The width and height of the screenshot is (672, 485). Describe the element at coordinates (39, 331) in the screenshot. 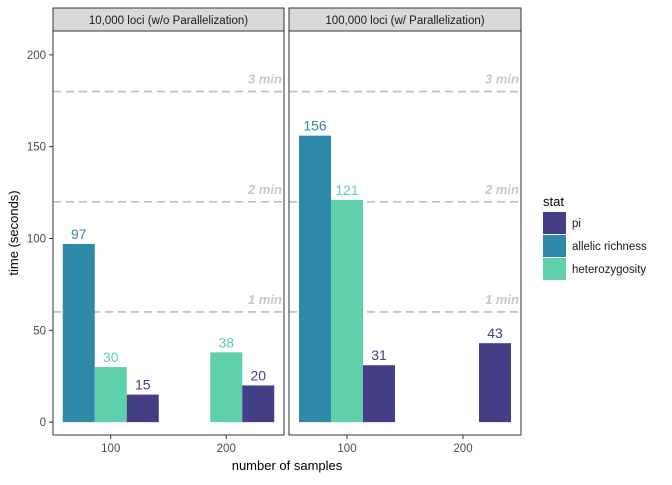

I see `y-tick-label: 50` at that location.